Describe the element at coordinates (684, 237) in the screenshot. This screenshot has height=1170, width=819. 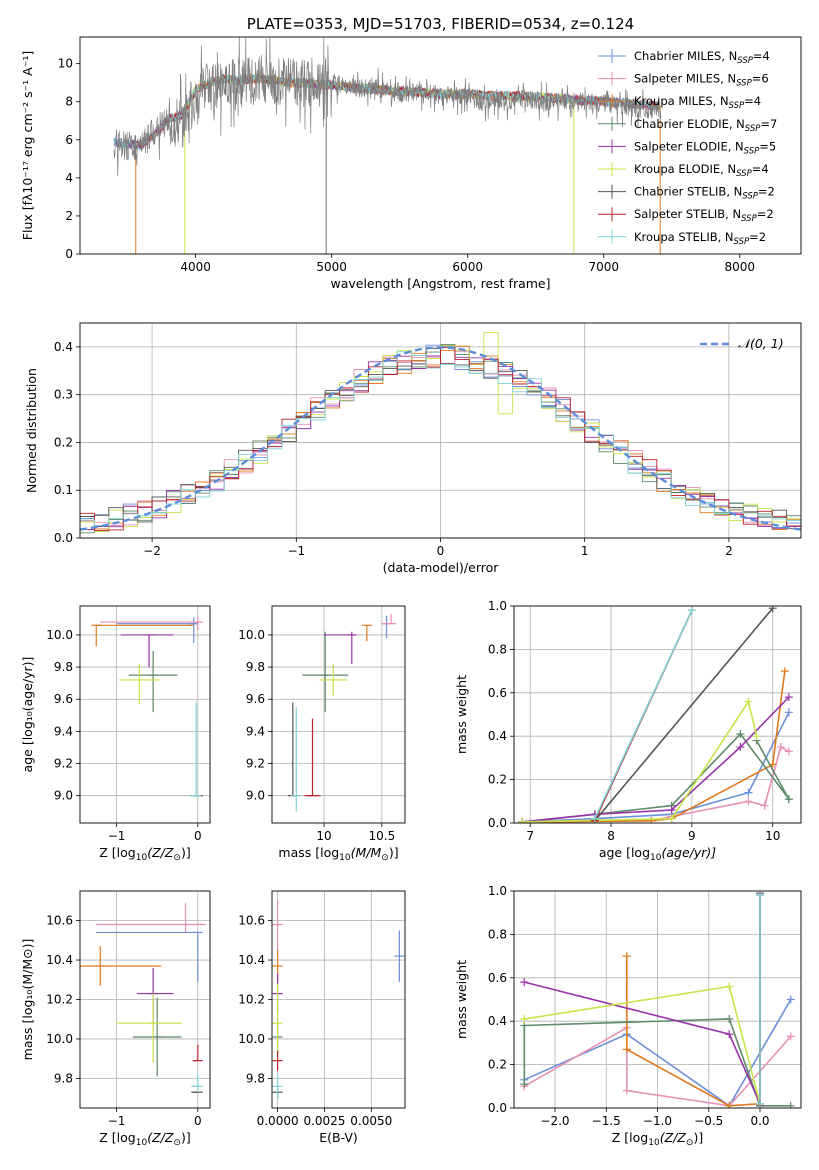
I see `legend-label-part: Kroupa STELIB, N` at that location.